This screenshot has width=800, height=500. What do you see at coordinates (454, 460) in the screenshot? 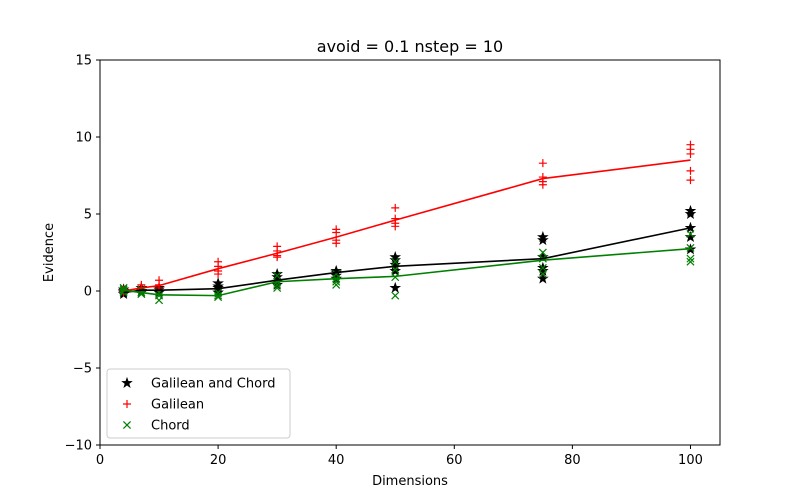
I see `x-tick-label: 60` at bounding box center [454, 460].